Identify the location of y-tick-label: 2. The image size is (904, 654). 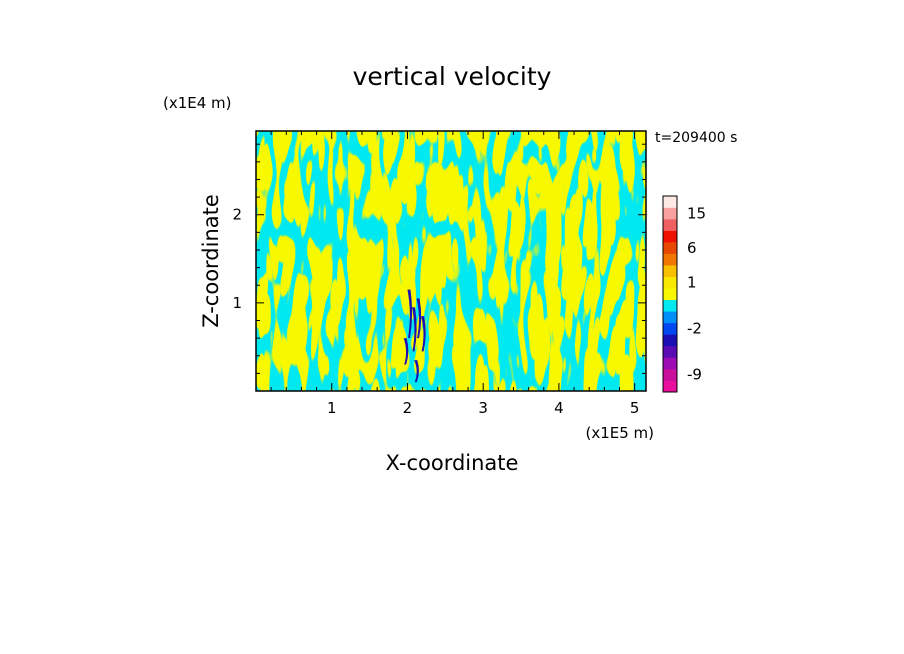
(237, 215).